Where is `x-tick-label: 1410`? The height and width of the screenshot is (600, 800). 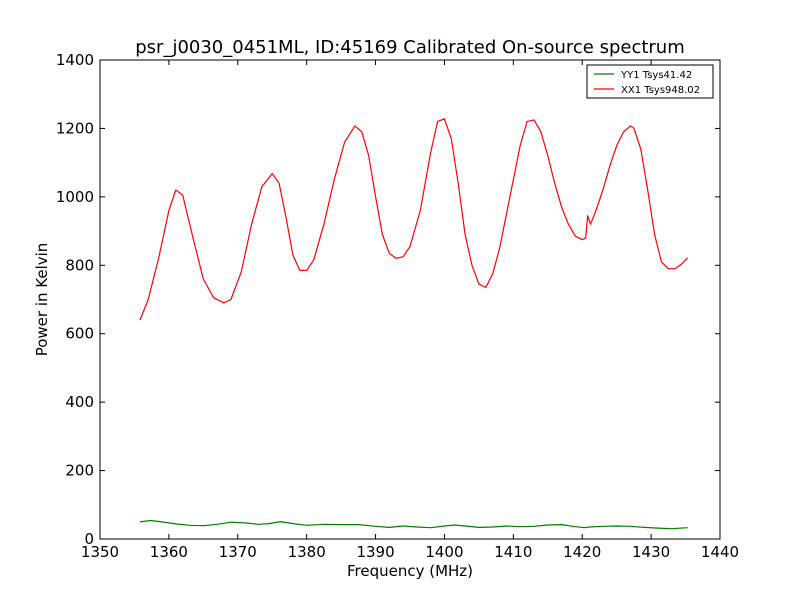
x-tick-label: 1410 is located at coordinates (513, 552).